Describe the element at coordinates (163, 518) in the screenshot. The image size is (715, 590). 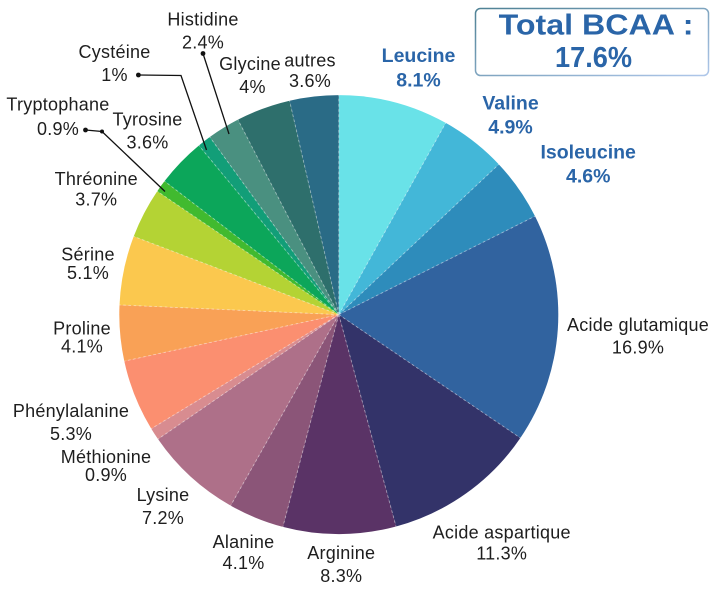
I see `svg-text: 7.2%` at that location.